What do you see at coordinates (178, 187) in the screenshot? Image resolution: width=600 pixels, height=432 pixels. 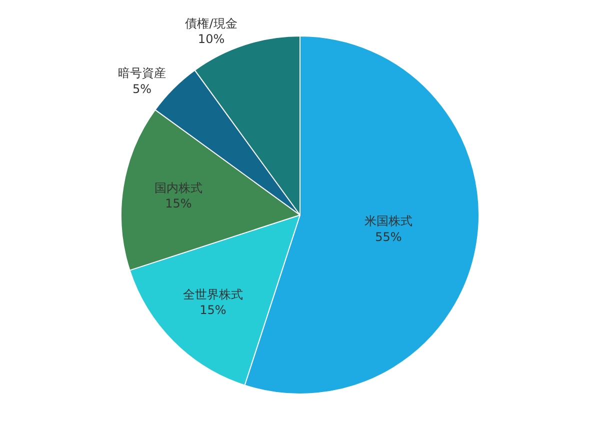 I see `slice-label: 国内株式` at bounding box center [178, 187].